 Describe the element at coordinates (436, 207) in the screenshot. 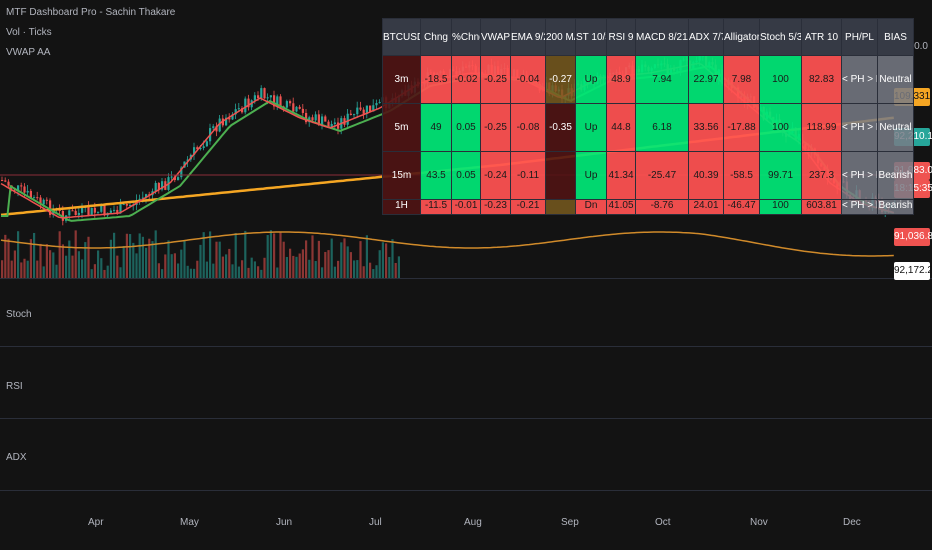

I see `dashboard-value-cell: -11.5` at that location.